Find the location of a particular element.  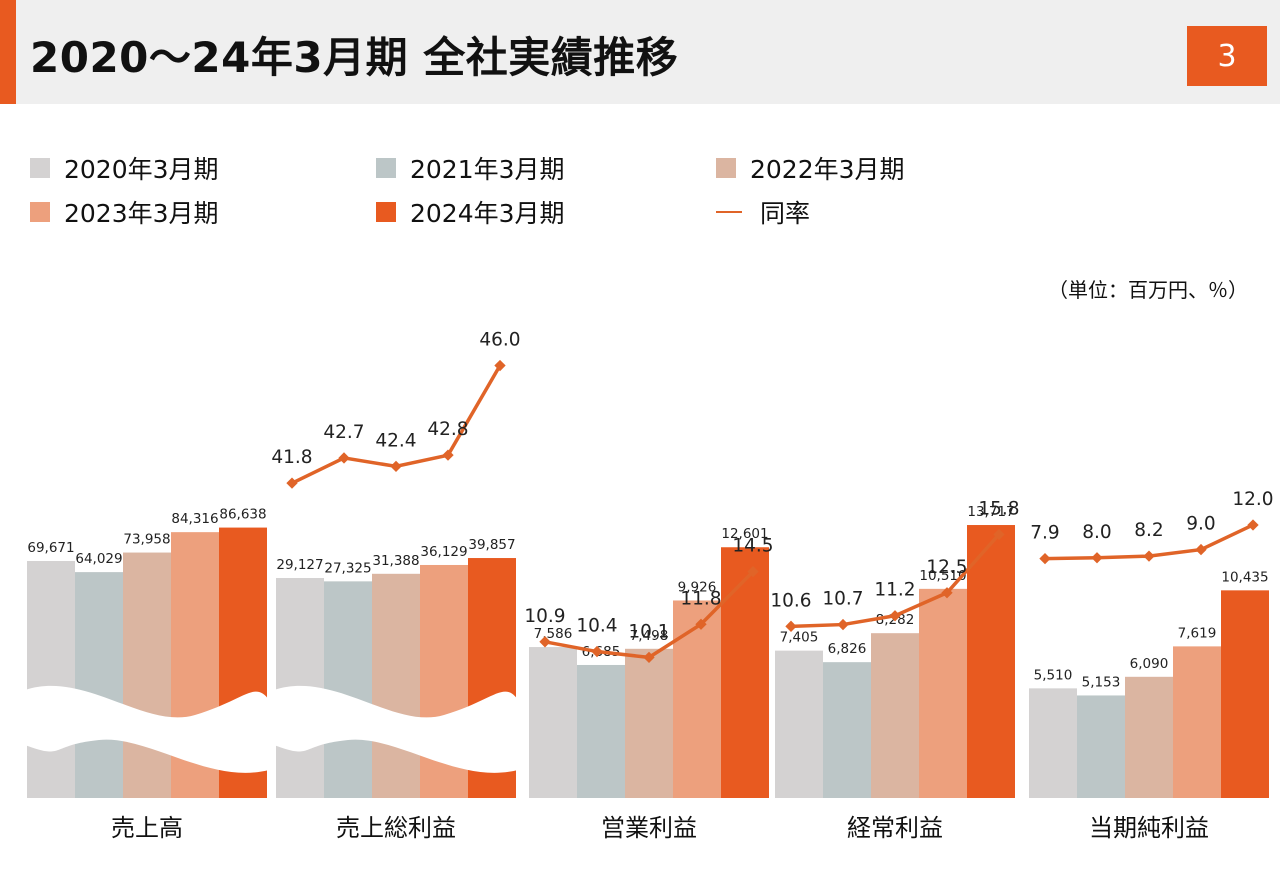

category-label: 営業利益 is located at coordinates (649, 828).